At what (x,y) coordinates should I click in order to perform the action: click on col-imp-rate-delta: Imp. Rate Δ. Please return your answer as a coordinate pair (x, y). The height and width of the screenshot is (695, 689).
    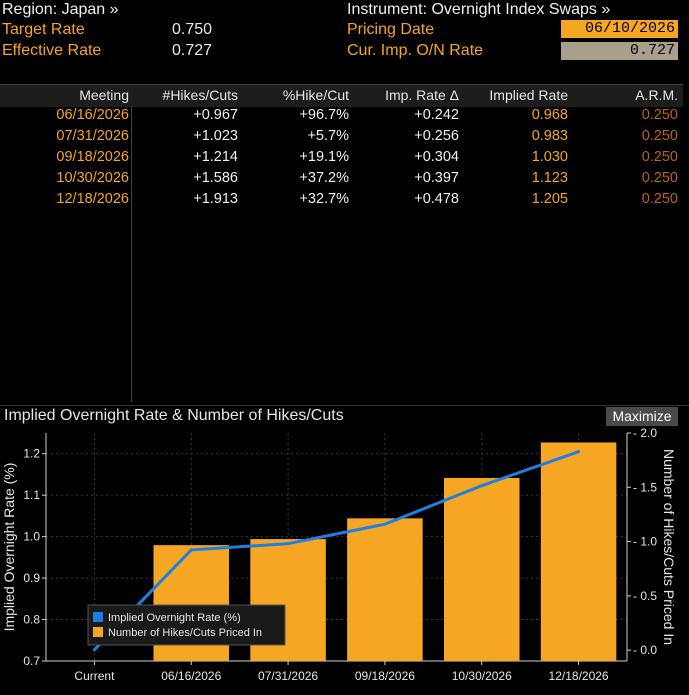
    Looking at the image, I should click on (422, 95).